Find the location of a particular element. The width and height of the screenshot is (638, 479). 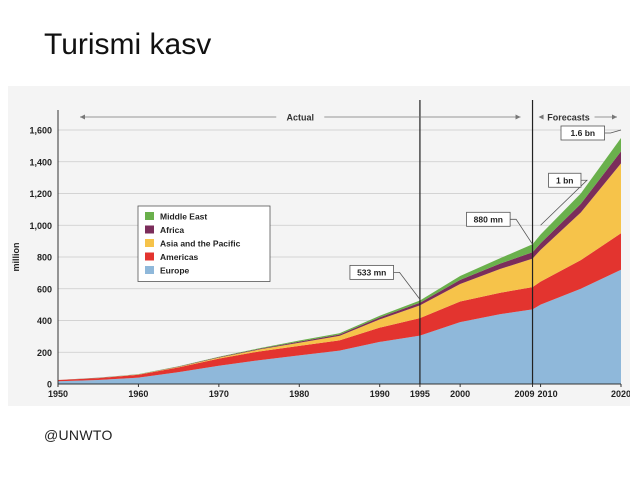

callout-text: 1 bn is located at coordinates (564, 180).